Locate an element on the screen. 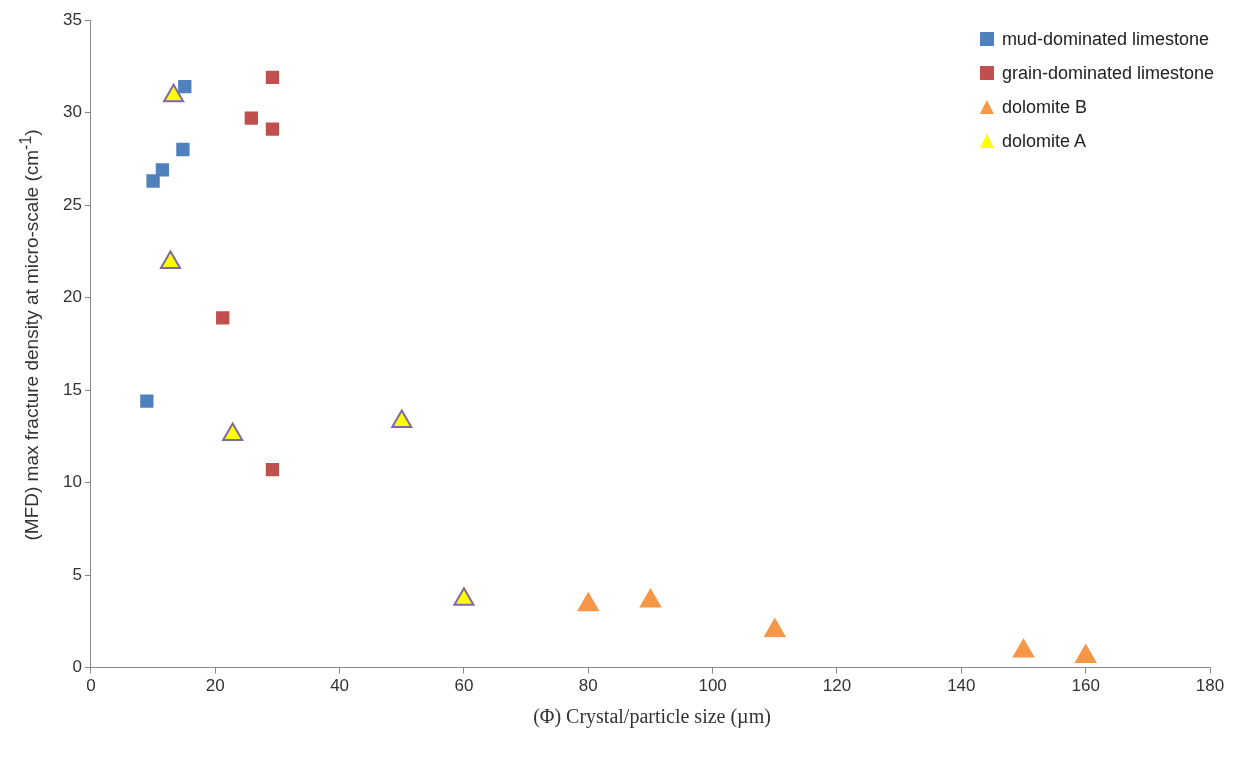 This screenshot has height=757, width=1244. x-tick-label: 20 is located at coordinates (215, 686).